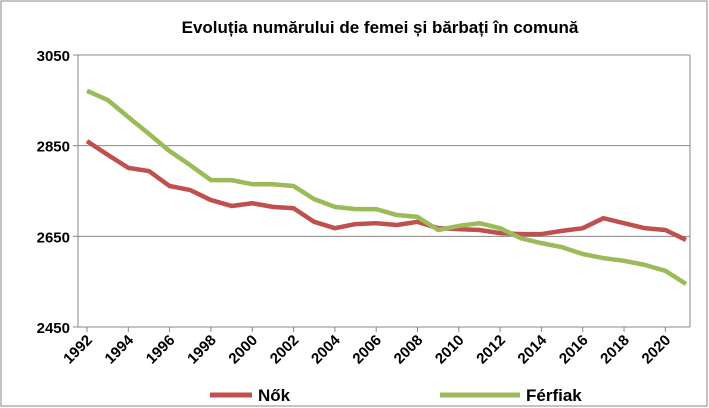 The width and height of the screenshot is (709, 408). Describe the element at coordinates (274, 395) in the screenshot. I see `legend-label: Nők` at that location.